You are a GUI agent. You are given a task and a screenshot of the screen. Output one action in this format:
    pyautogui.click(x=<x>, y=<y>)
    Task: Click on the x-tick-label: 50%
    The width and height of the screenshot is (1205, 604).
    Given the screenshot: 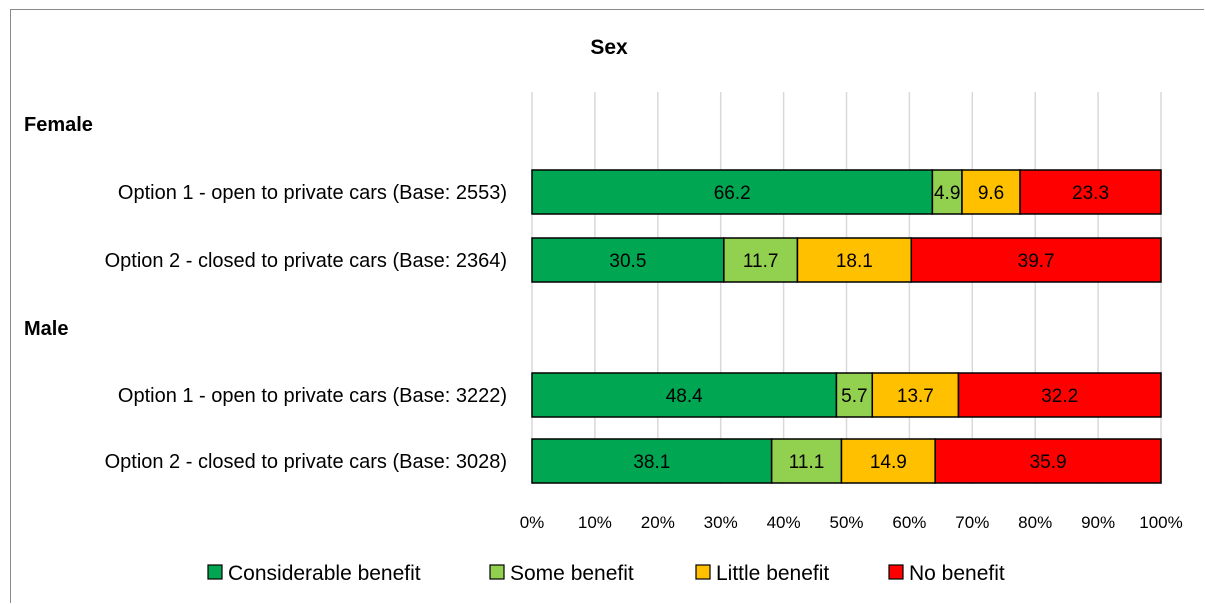 What is the action you would take?
    pyautogui.click(x=846, y=522)
    